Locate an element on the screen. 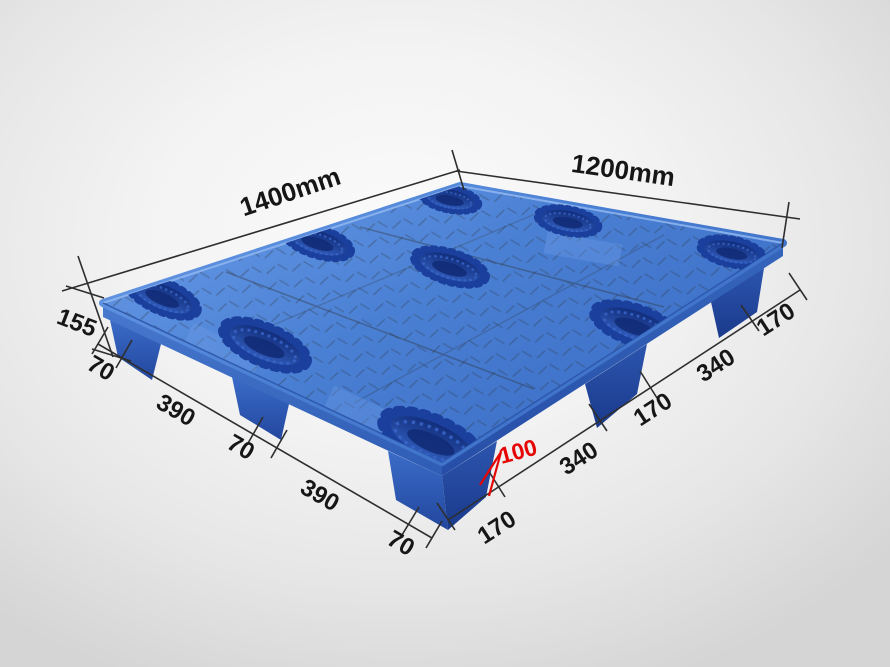 The image size is (890, 667). dim-label-total-height: 155 is located at coordinates (76, 323).